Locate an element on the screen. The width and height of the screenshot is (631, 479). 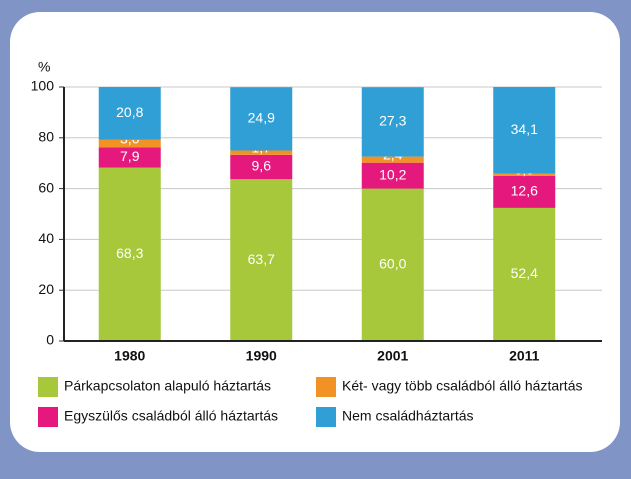
y-tick-label: 0 is located at coordinates (50, 340).